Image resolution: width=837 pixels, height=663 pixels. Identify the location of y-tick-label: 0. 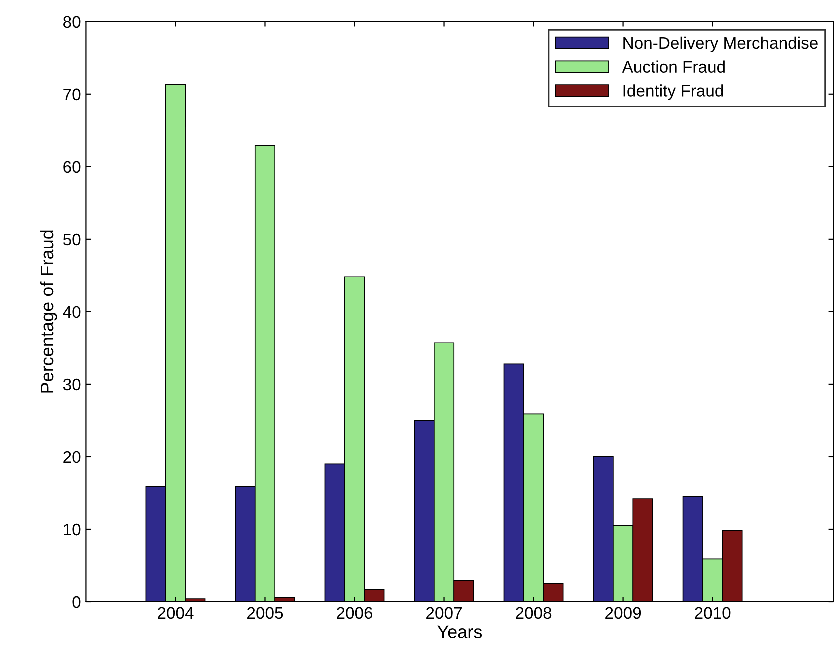
(76, 602).